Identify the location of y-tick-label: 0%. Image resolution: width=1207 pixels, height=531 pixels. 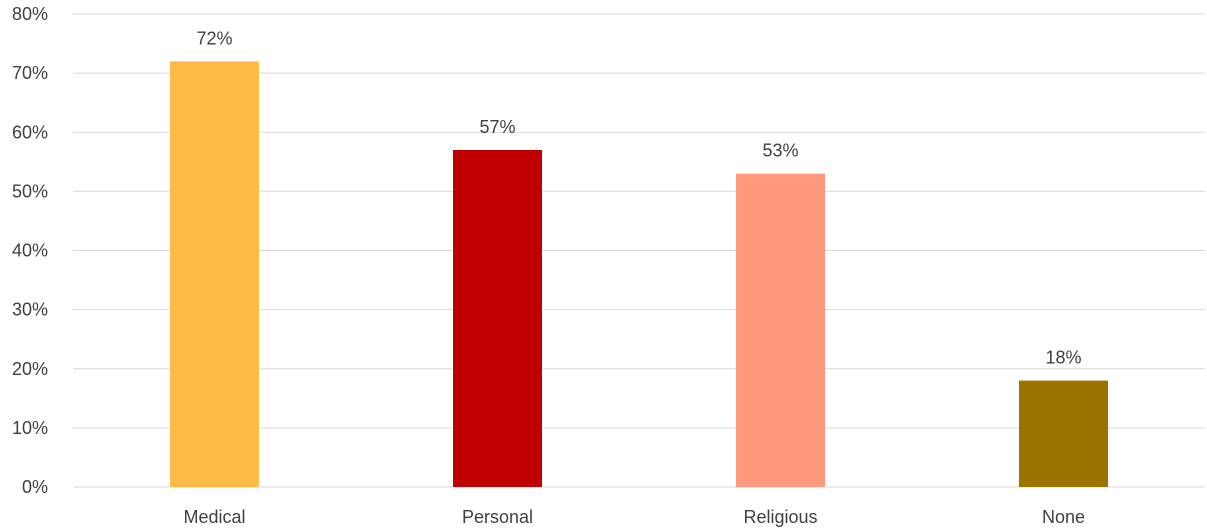
(35, 487).